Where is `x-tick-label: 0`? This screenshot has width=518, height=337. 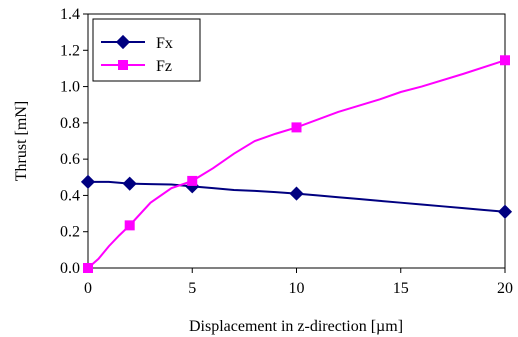
x-tick-label: 0 is located at coordinates (88, 288).